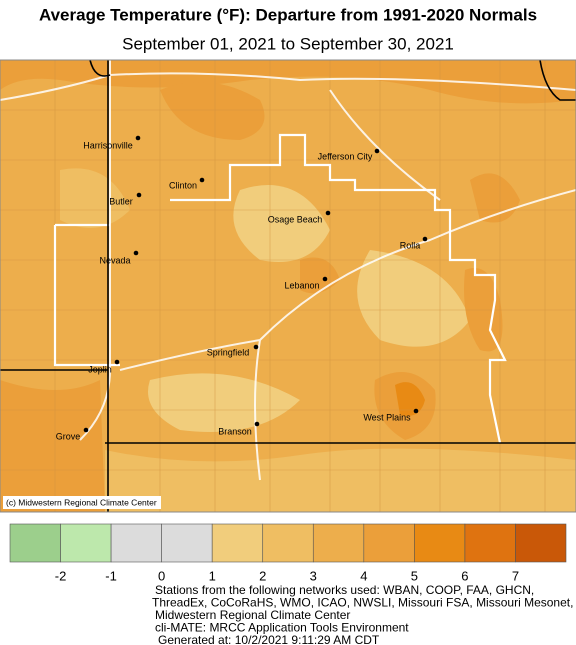  I want to click on legend-tick-label: -2, so click(61, 575).